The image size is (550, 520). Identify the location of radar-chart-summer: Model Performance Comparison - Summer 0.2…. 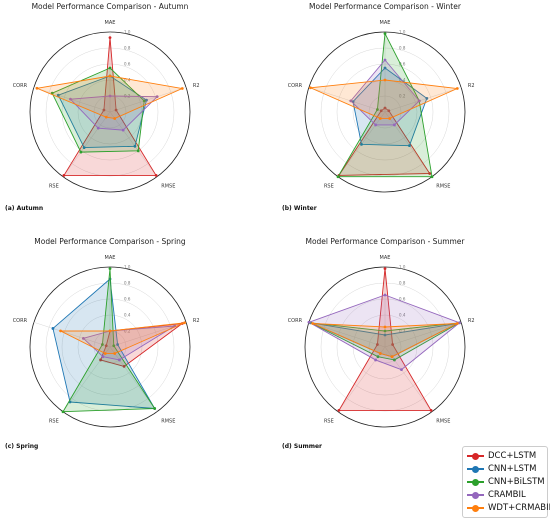
(381, 332).